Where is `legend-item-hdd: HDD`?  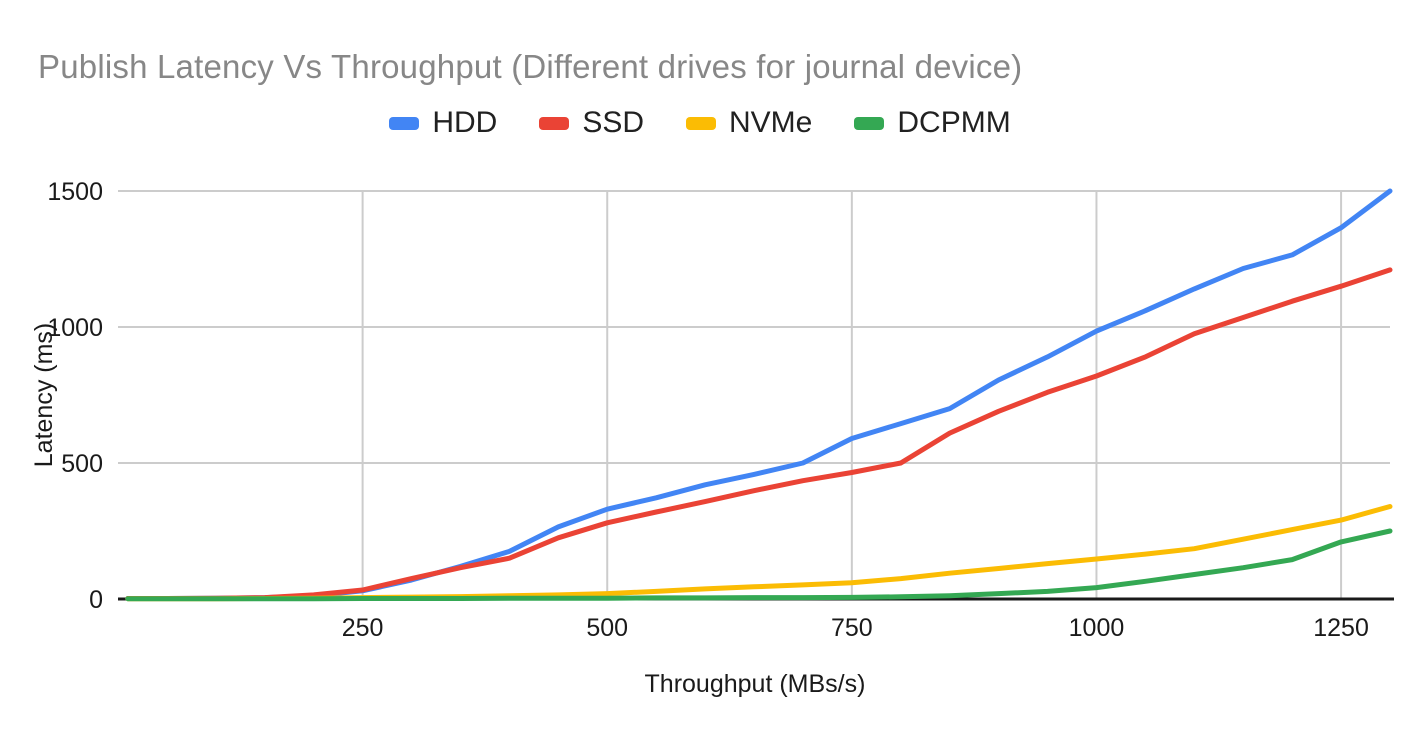
legend-item-hdd: HDD is located at coordinates (443, 123).